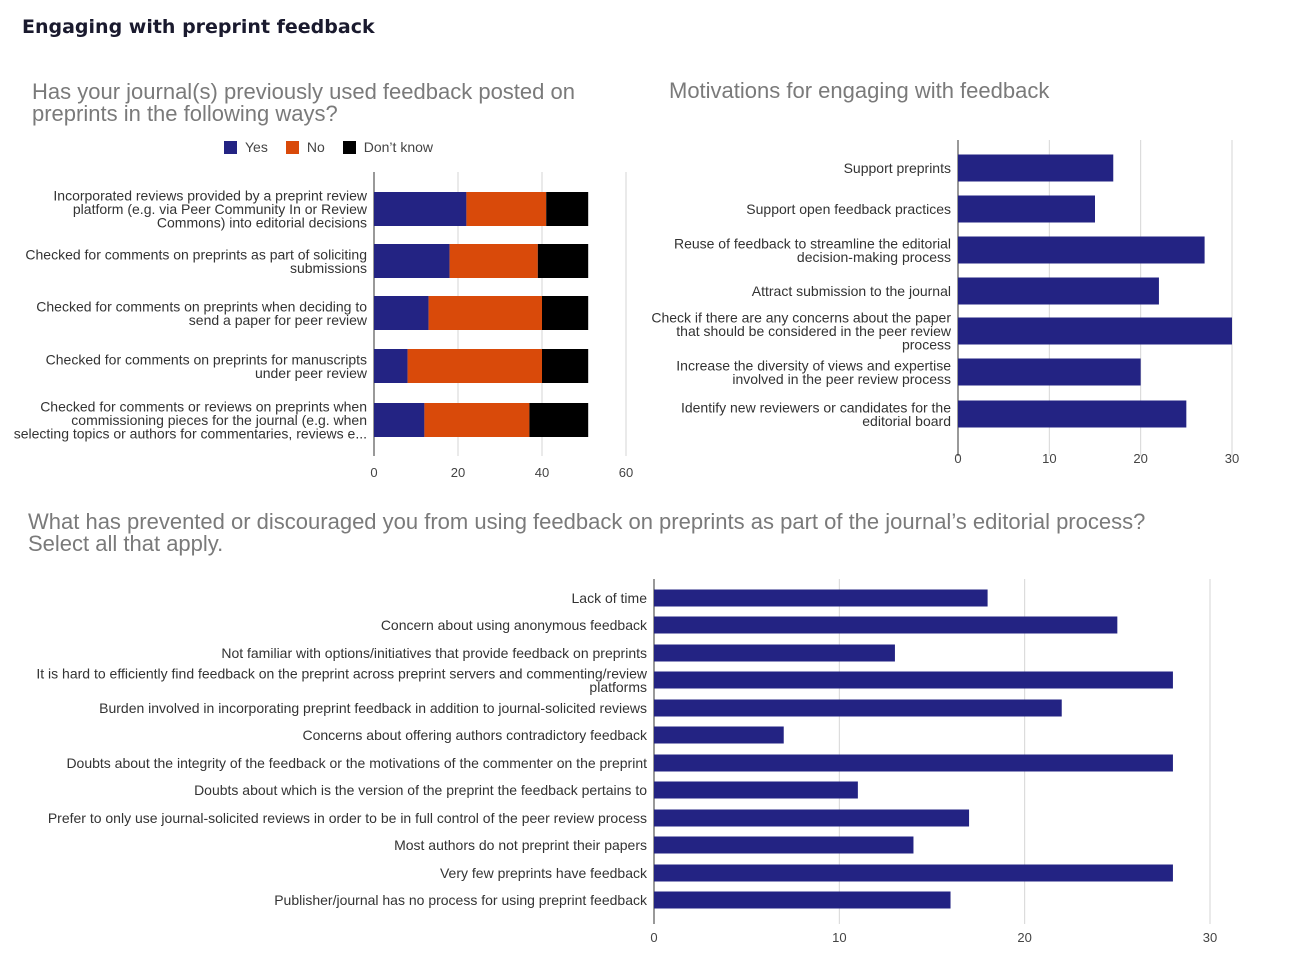 This screenshot has height=965, width=1290. What do you see at coordinates (1049, 458) in the screenshot?
I see `chart2-x-tick-label: 10` at bounding box center [1049, 458].